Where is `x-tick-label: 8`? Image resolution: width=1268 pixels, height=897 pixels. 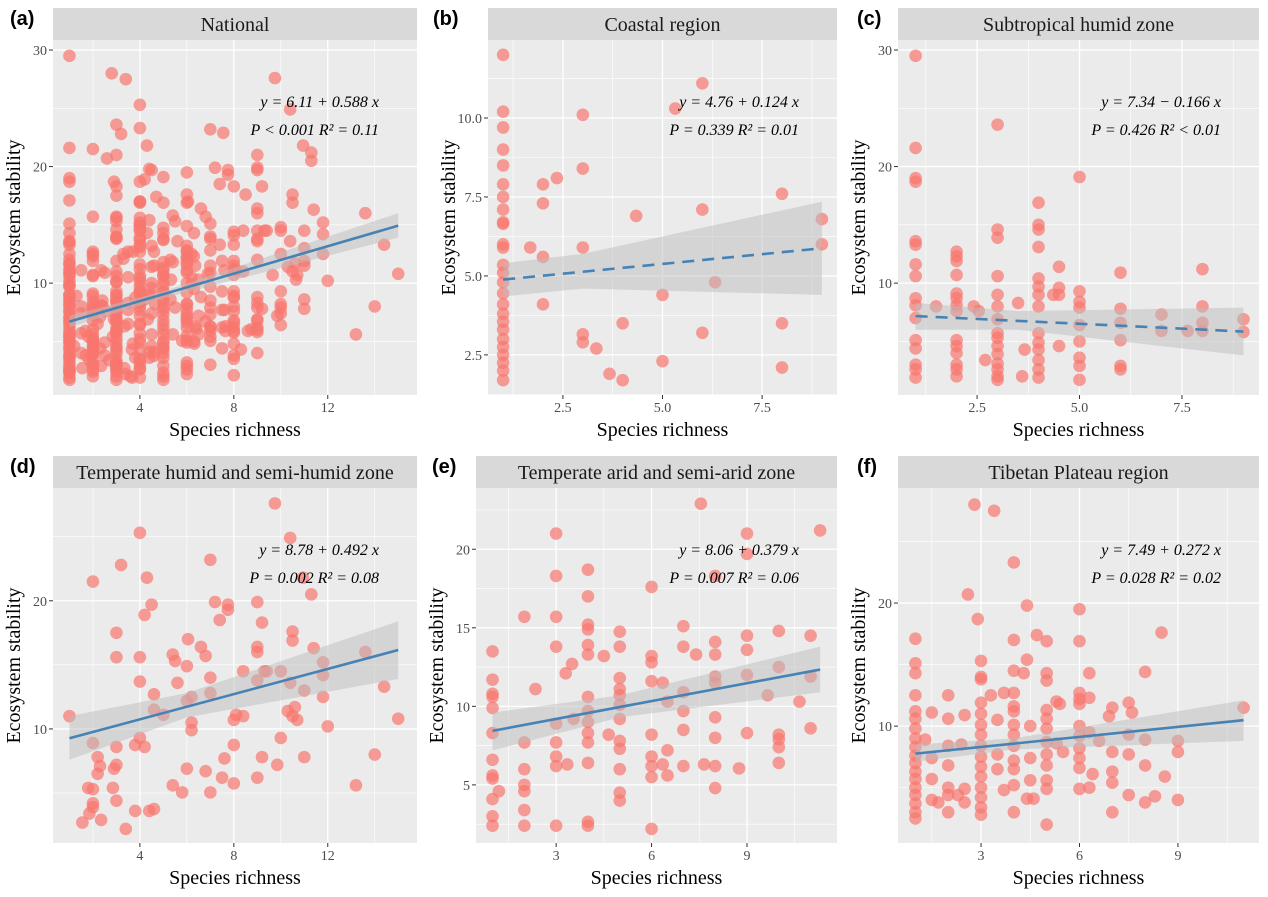 x-tick-label: 8 is located at coordinates (233, 408).